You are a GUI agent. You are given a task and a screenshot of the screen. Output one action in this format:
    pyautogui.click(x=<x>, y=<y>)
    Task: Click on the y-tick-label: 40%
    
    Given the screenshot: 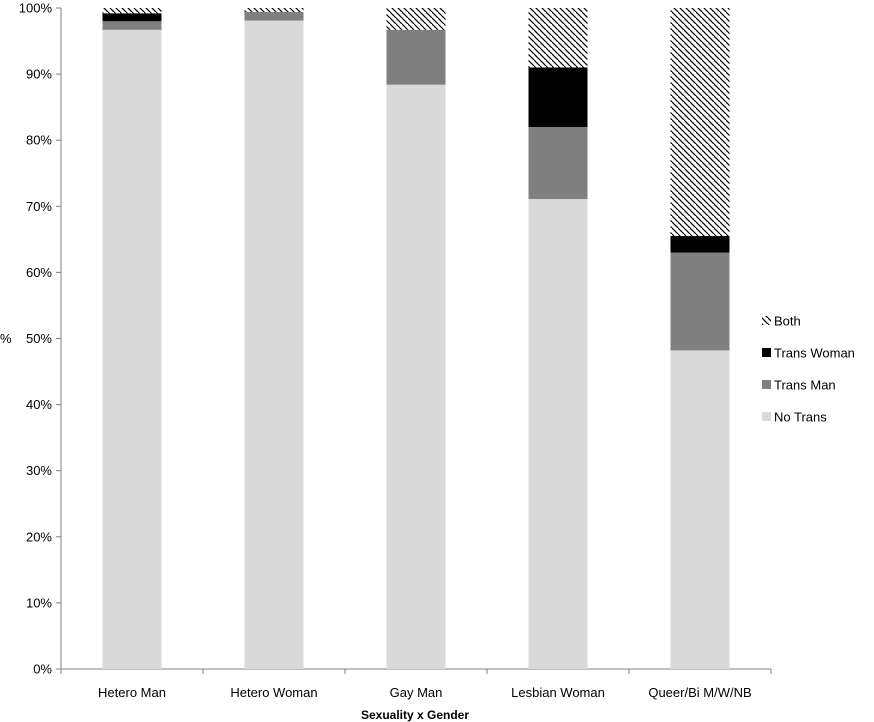 What is the action you would take?
    pyautogui.click(x=39, y=404)
    